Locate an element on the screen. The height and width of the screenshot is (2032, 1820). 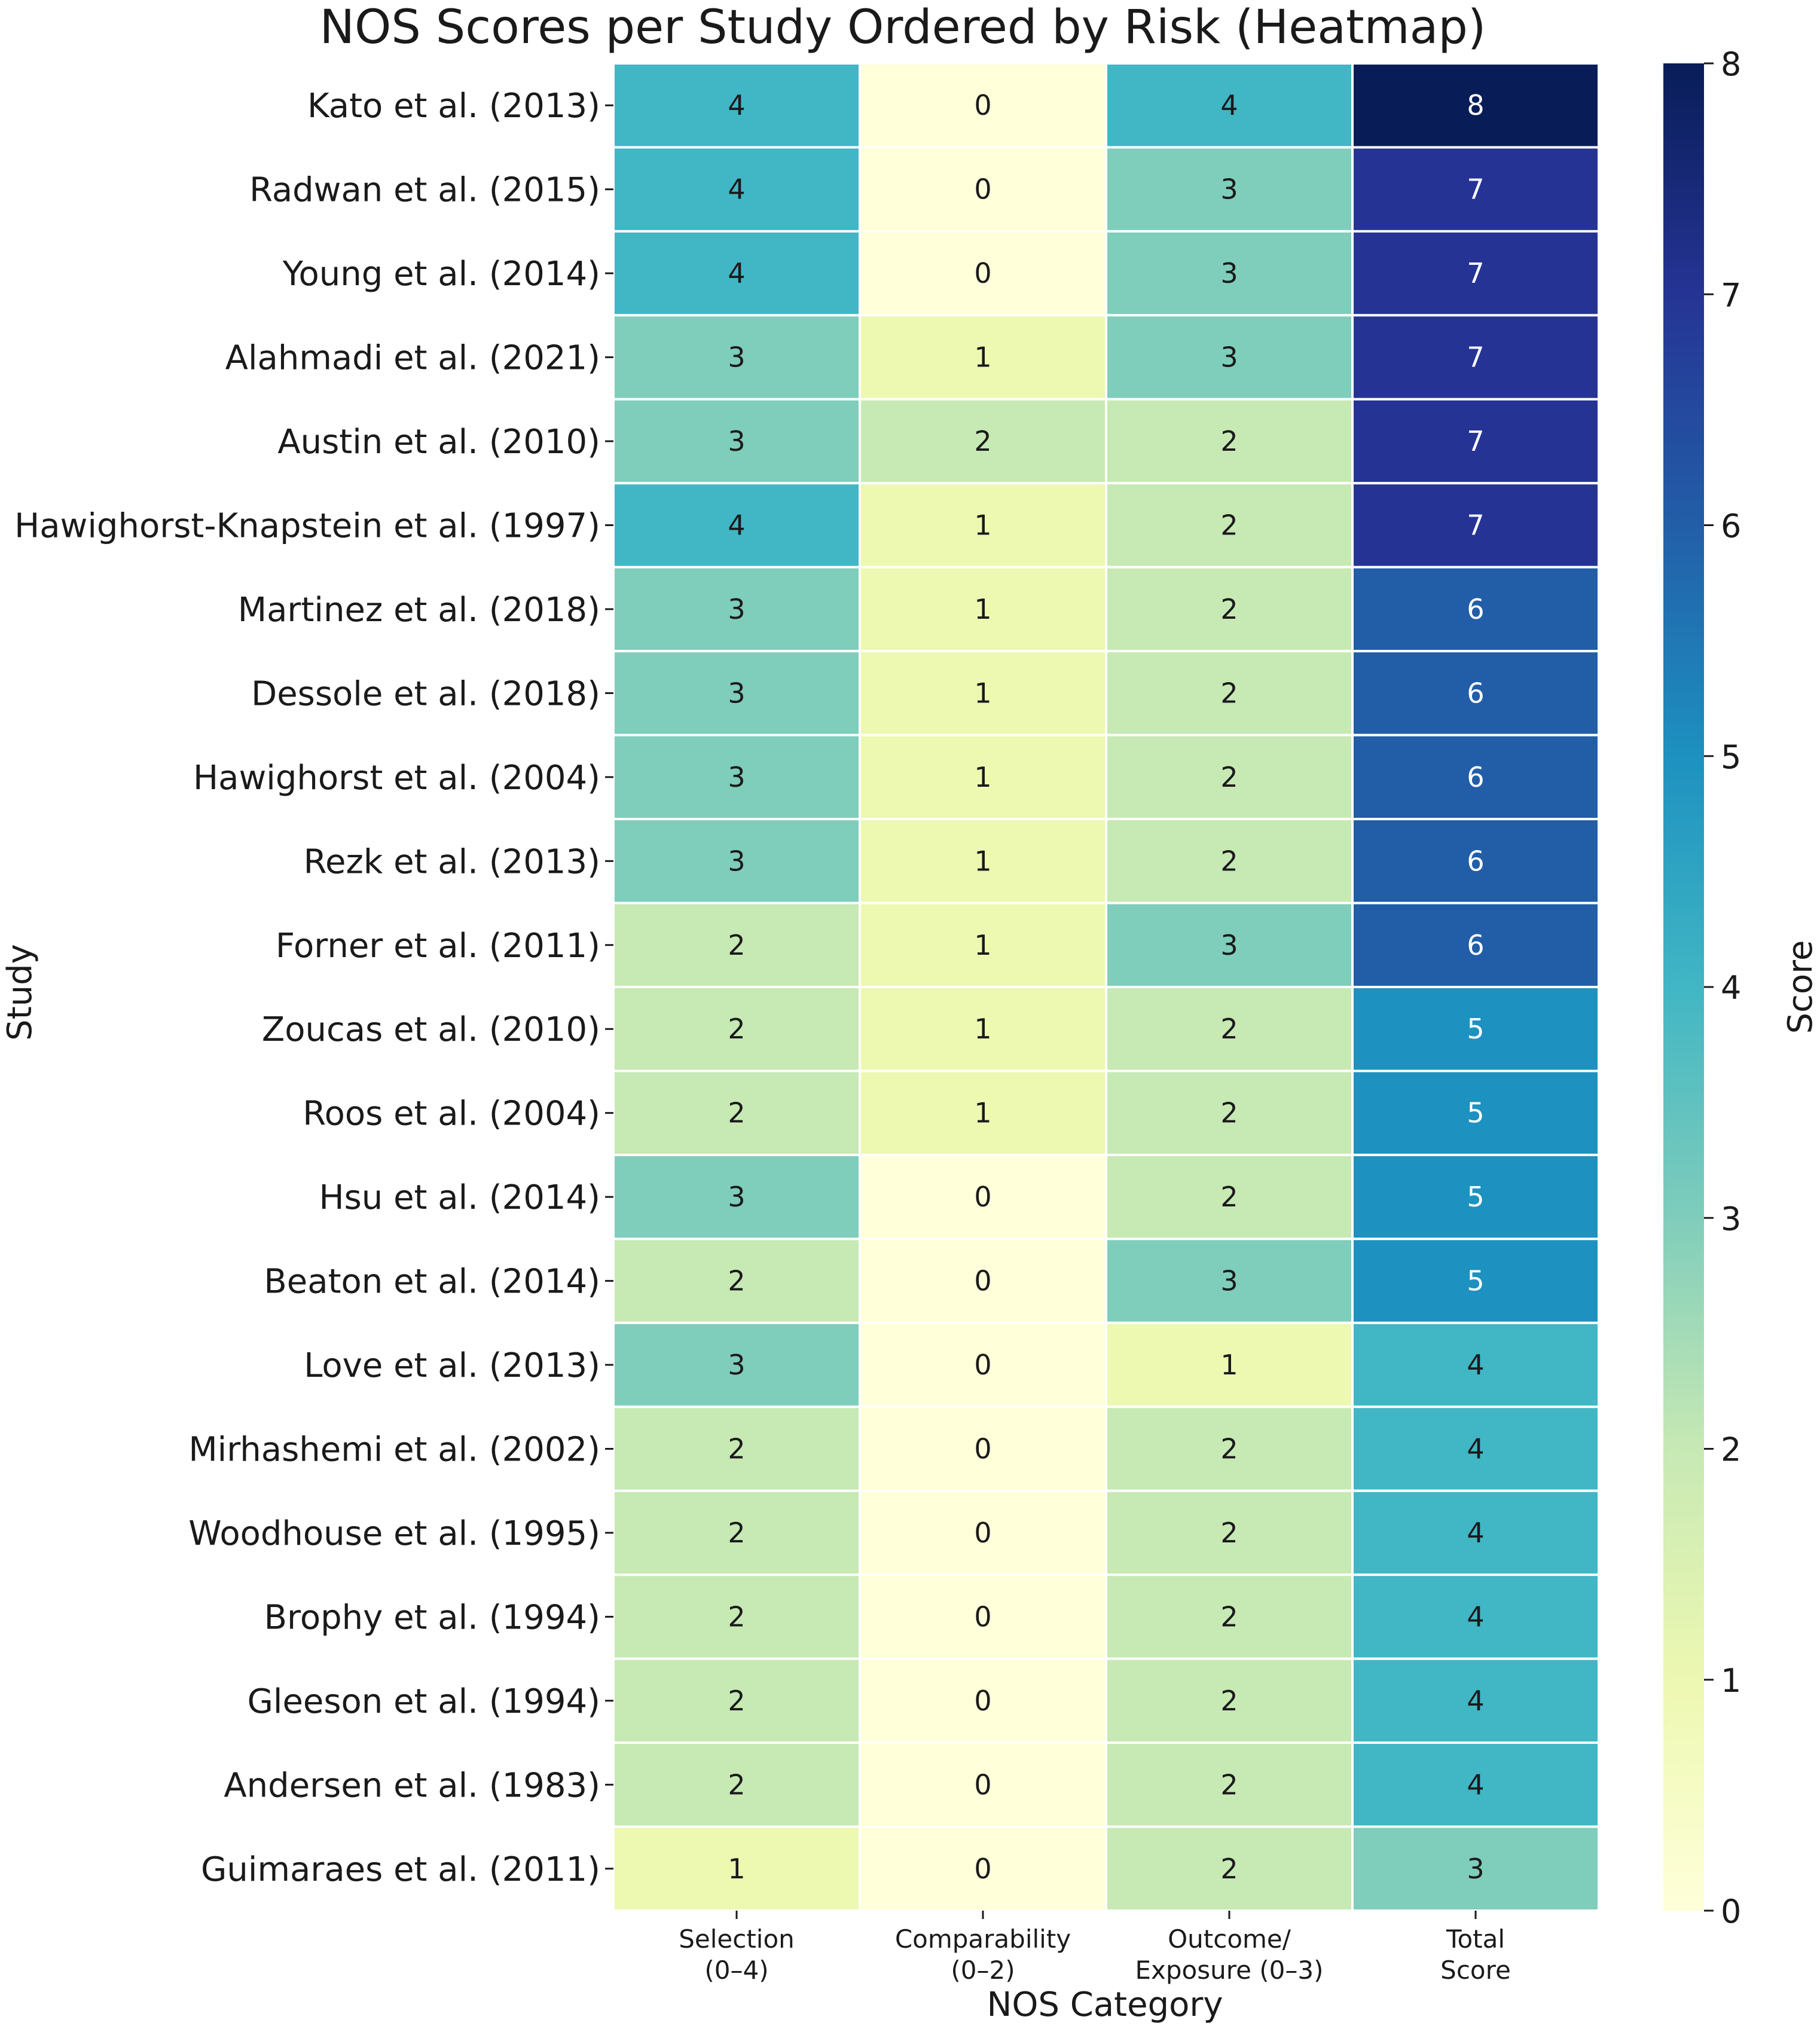
x-axis-label: NOS Category is located at coordinates (1105, 2004).